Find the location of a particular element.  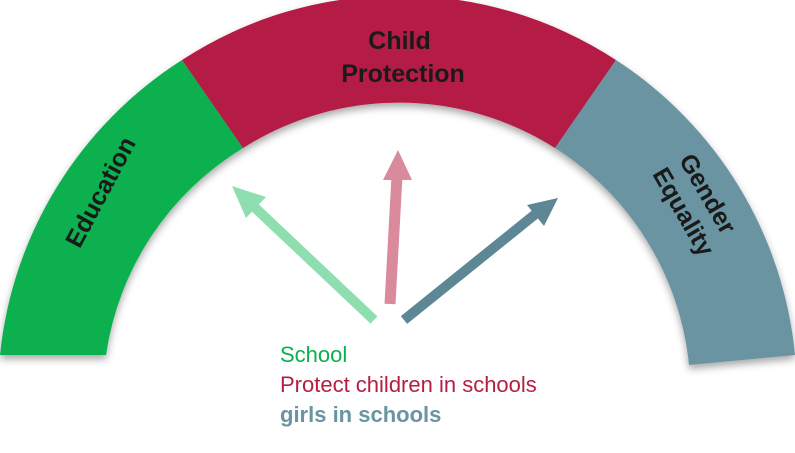

arrow-gender-equality is located at coordinates (479, 261).